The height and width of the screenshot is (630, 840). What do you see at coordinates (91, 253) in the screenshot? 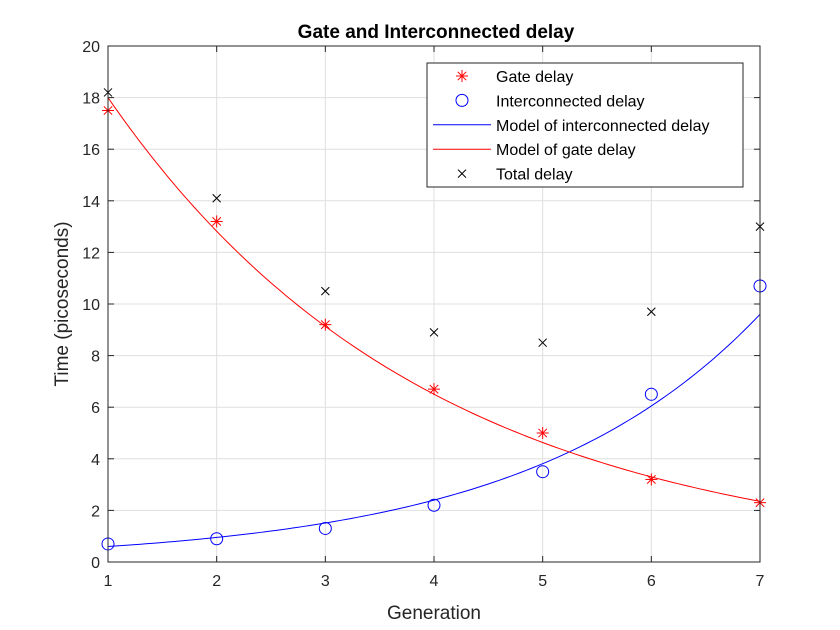
I see `y-tick-label: 12` at bounding box center [91, 253].